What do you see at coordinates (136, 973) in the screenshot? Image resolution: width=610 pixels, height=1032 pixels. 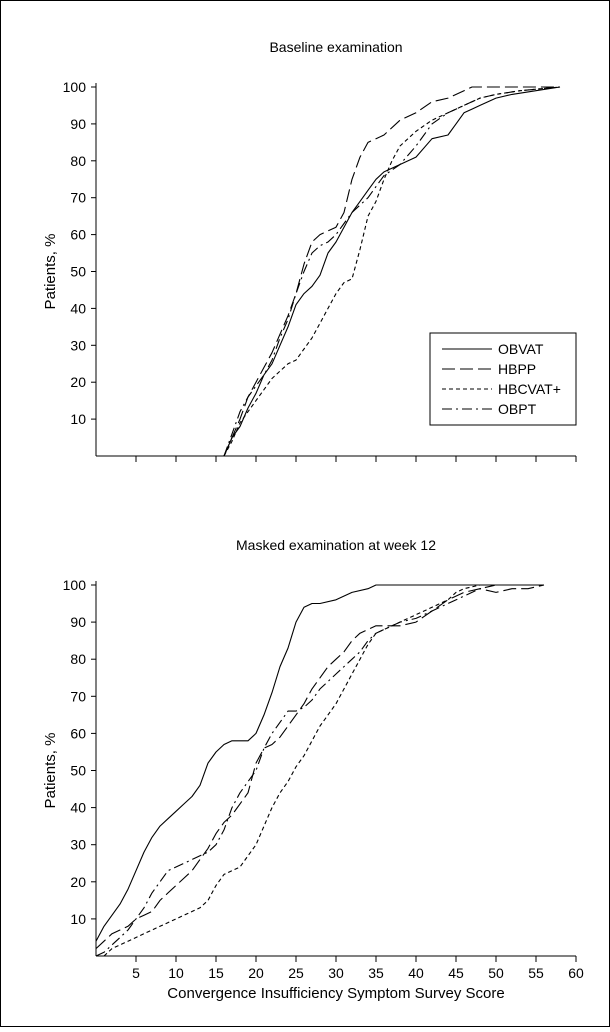 I see `x-tick-label: 5` at bounding box center [136, 973].